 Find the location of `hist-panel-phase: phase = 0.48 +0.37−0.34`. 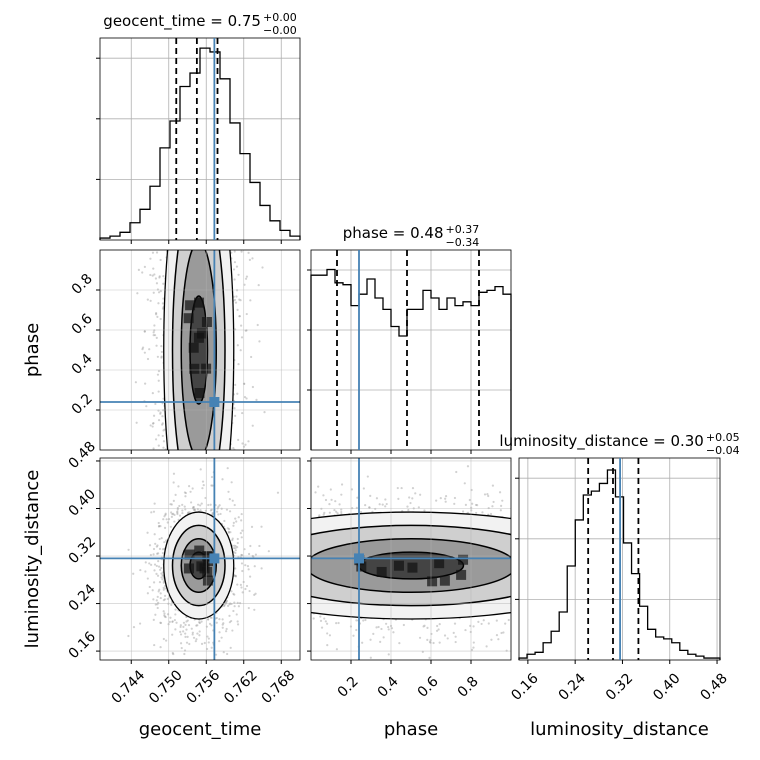

hist-panel-phase: phase = 0.48 +0.37−0.34 is located at coordinates (409, 338).